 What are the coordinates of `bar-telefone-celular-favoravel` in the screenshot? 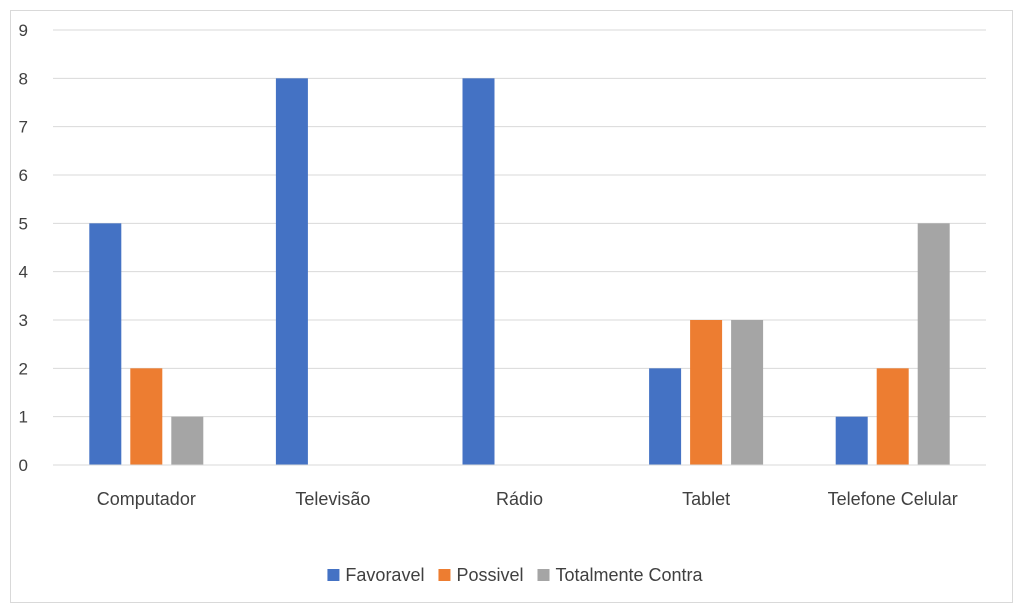 It's located at (851, 440).